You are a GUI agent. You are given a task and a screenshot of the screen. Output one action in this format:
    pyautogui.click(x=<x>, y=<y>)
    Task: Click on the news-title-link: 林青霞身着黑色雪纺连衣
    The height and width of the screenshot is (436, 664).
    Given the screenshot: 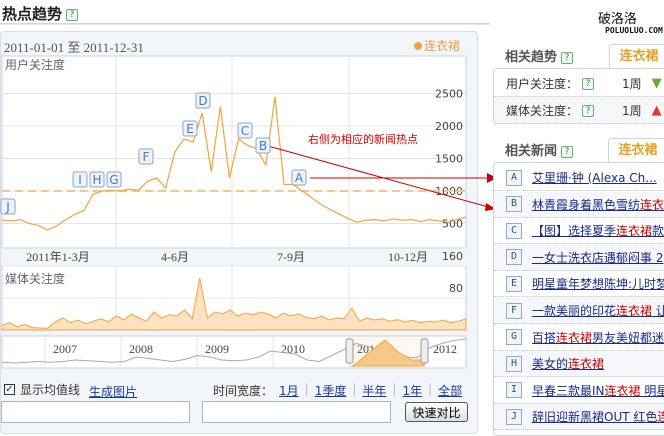 What is the action you would take?
    pyautogui.click(x=598, y=204)
    